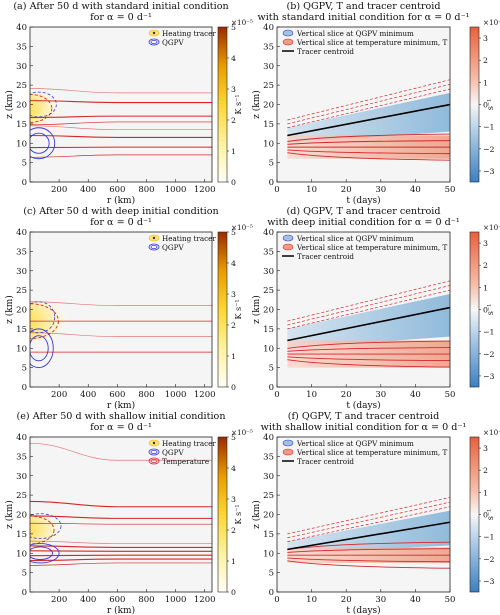 The height and width of the screenshot is (615, 500). What do you see at coordinates (380, 600) in the screenshot?
I see `x-tick-label: 30` at bounding box center [380, 600].